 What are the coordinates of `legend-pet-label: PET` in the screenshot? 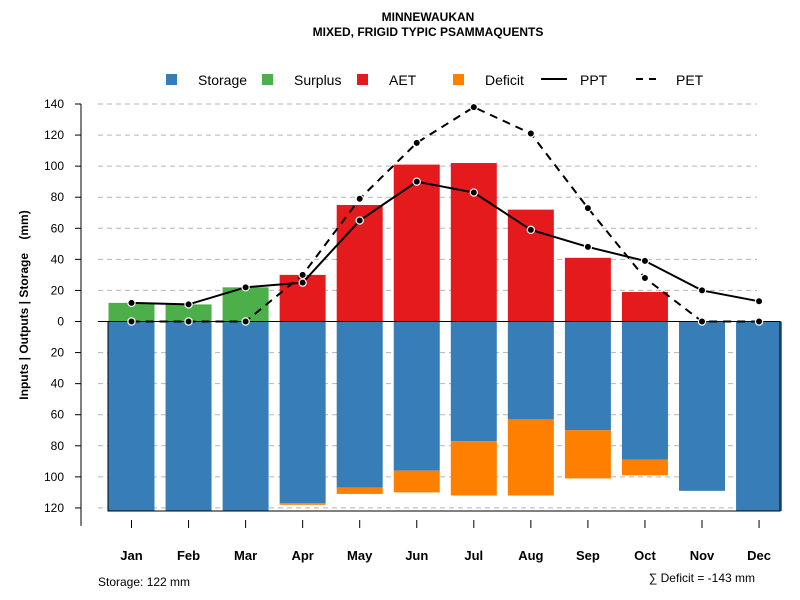 It's located at (690, 80).